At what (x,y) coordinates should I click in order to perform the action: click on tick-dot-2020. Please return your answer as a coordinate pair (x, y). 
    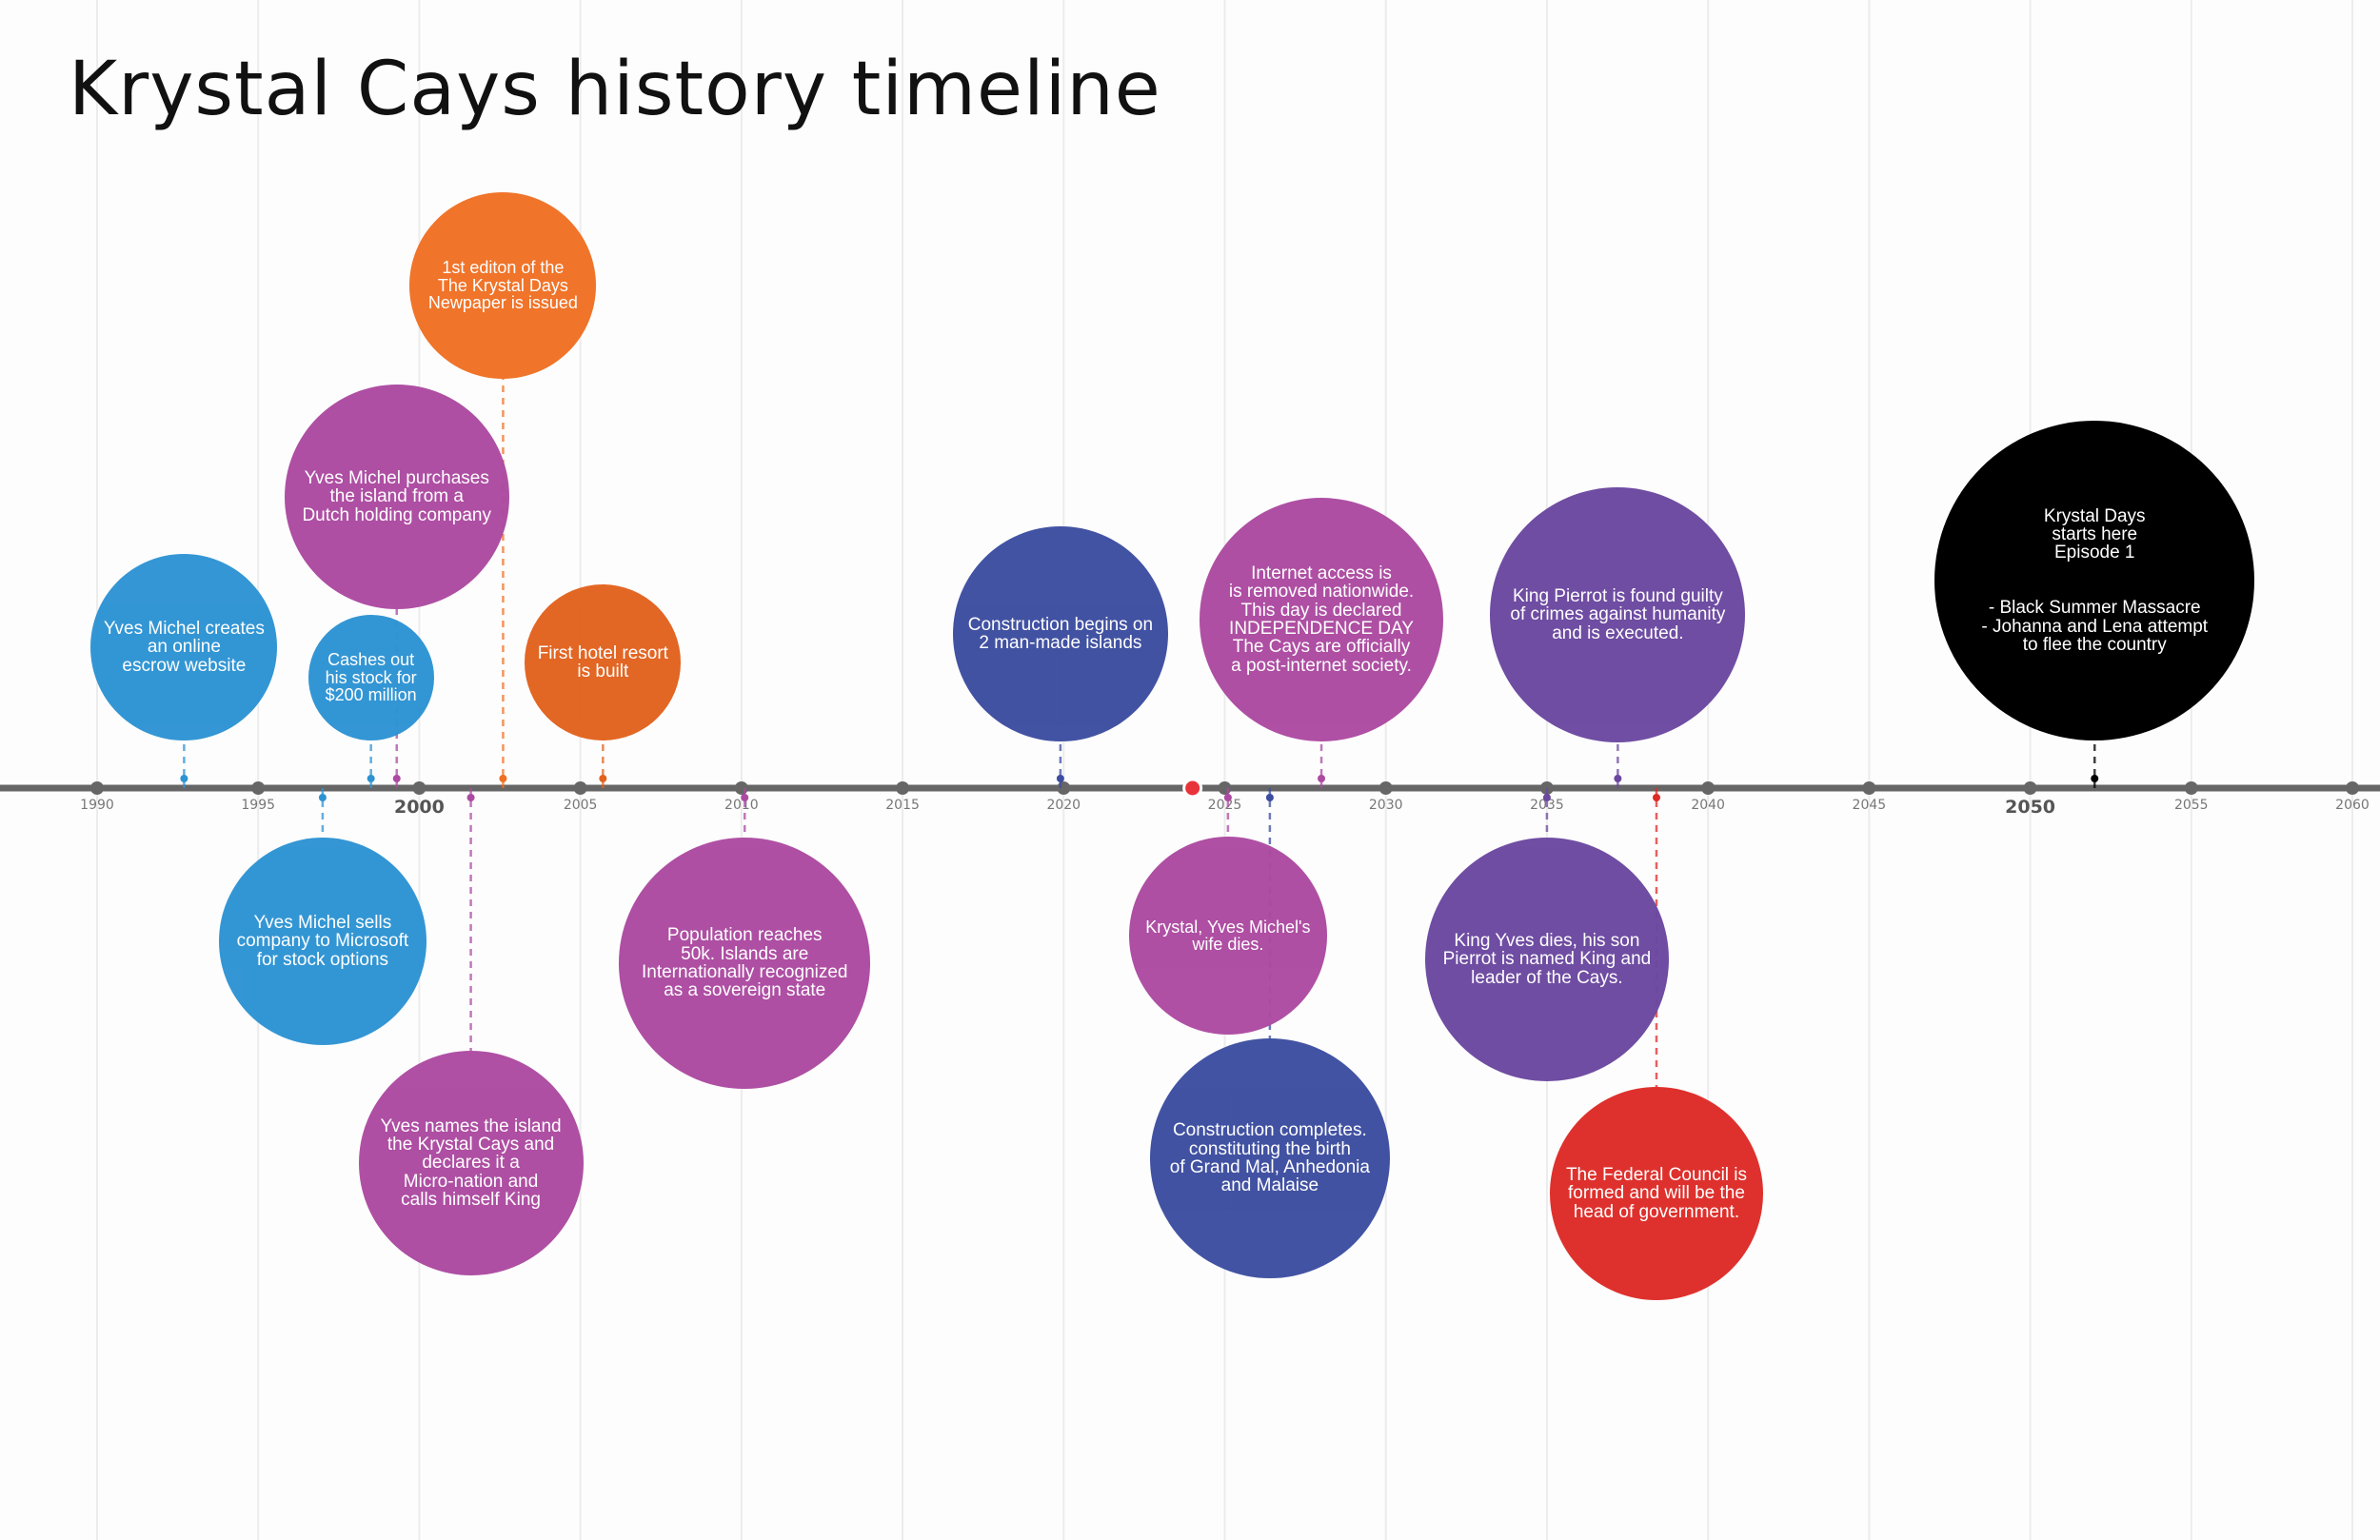
    Looking at the image, I should click on (1064, 788).